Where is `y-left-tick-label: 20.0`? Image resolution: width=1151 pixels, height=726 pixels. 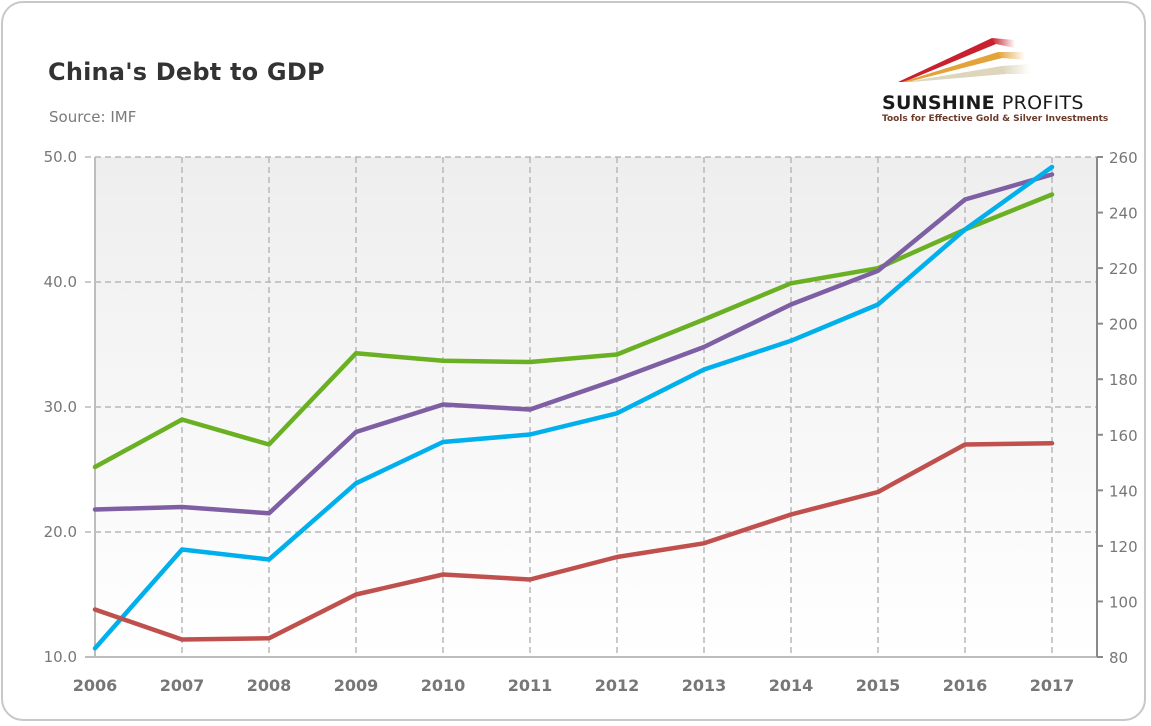
y-left-tick-label: 20.0 is located at coordinates (60, 532).